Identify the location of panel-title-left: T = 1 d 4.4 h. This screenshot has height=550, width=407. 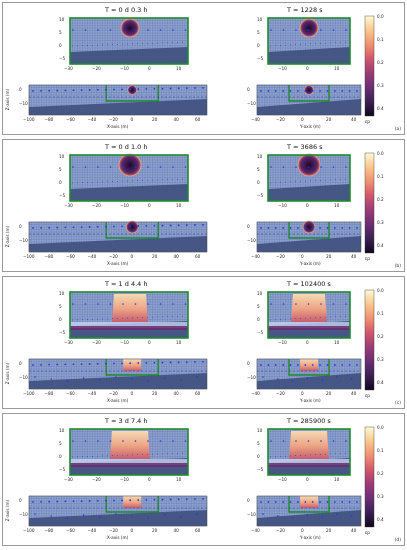
(126, 284).